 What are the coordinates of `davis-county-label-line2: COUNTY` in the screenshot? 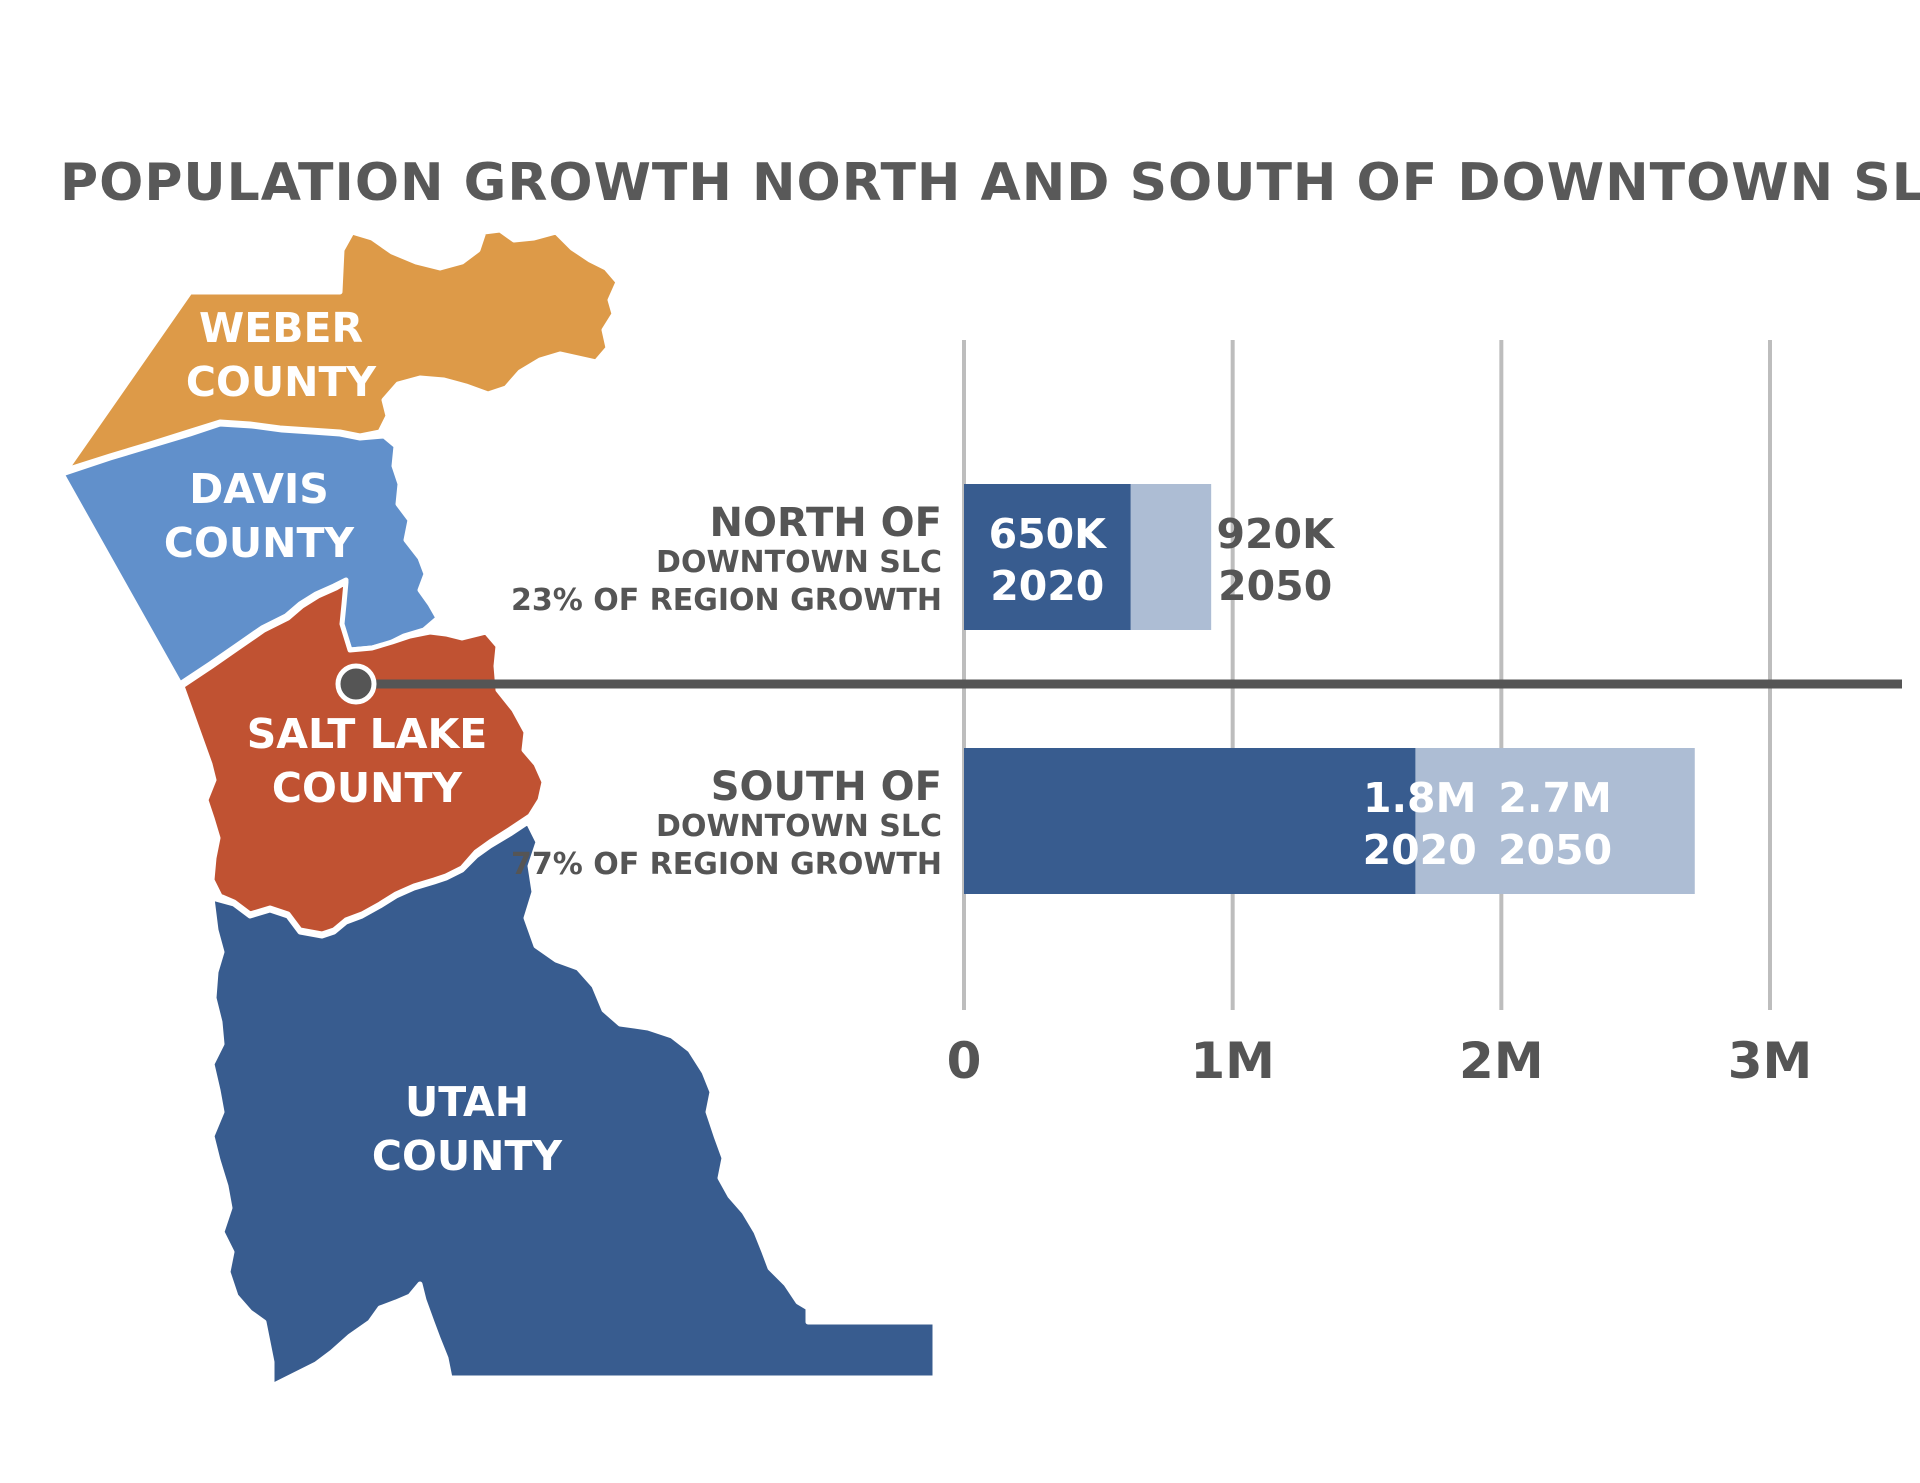 It's located at (260, 543).